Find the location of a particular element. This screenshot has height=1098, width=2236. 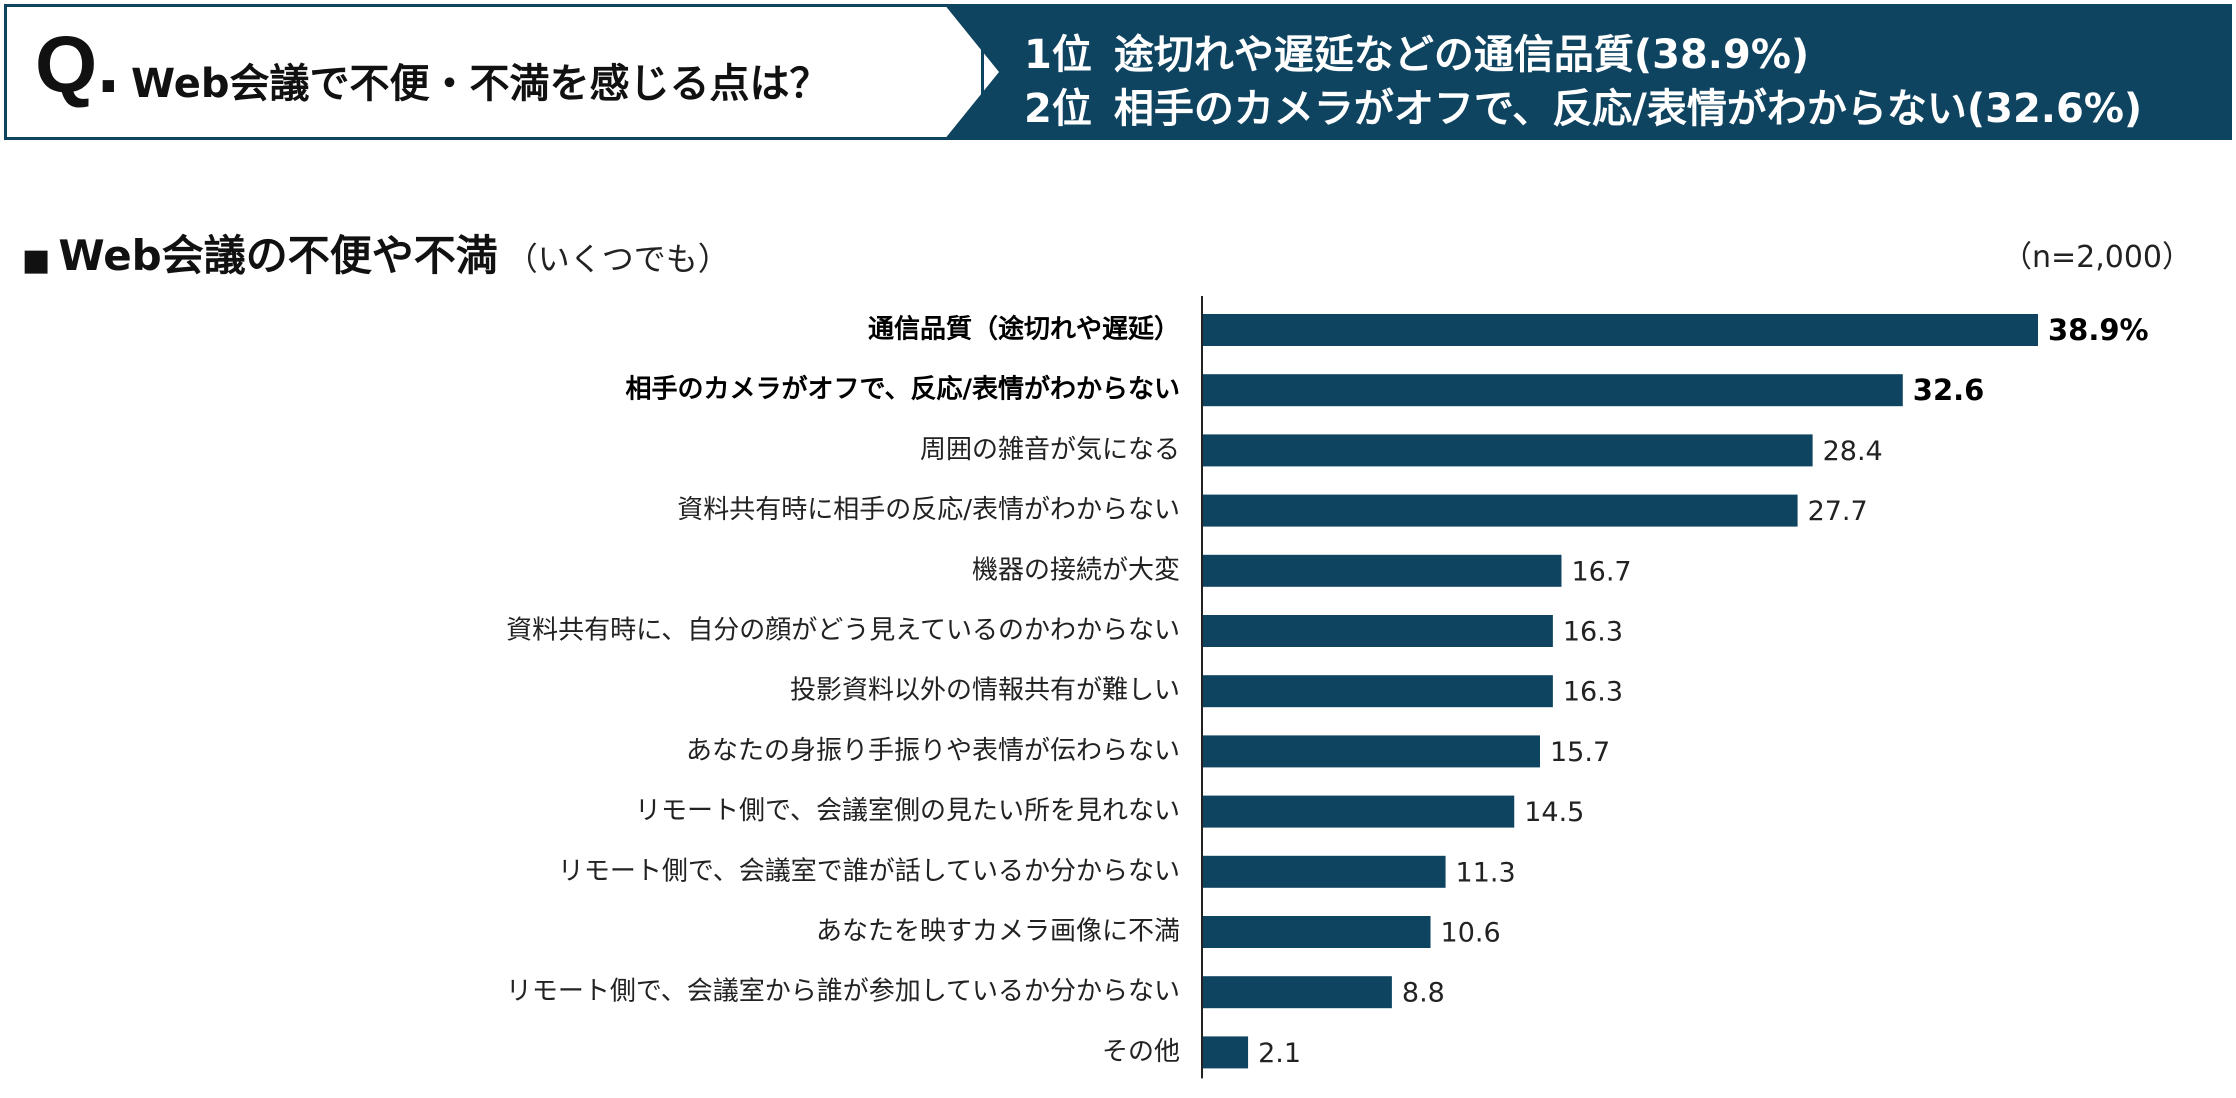

question-box: Q. Web会議で不便・不満を感じる点は？ is located at coordinates (494, 72).